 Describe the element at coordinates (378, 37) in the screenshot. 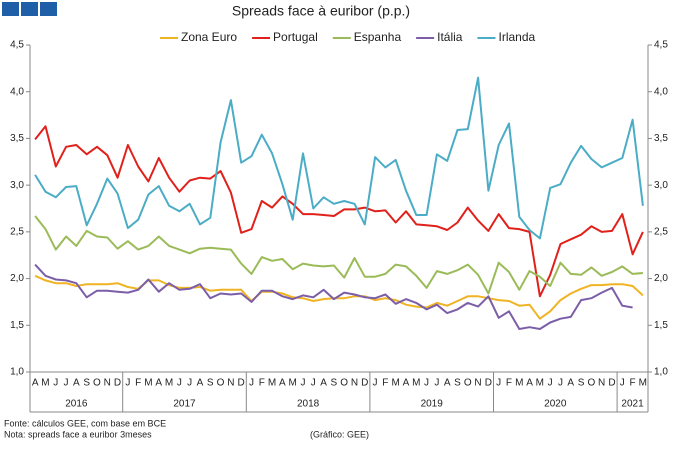

I see `legend-label: Espanha` at that location.